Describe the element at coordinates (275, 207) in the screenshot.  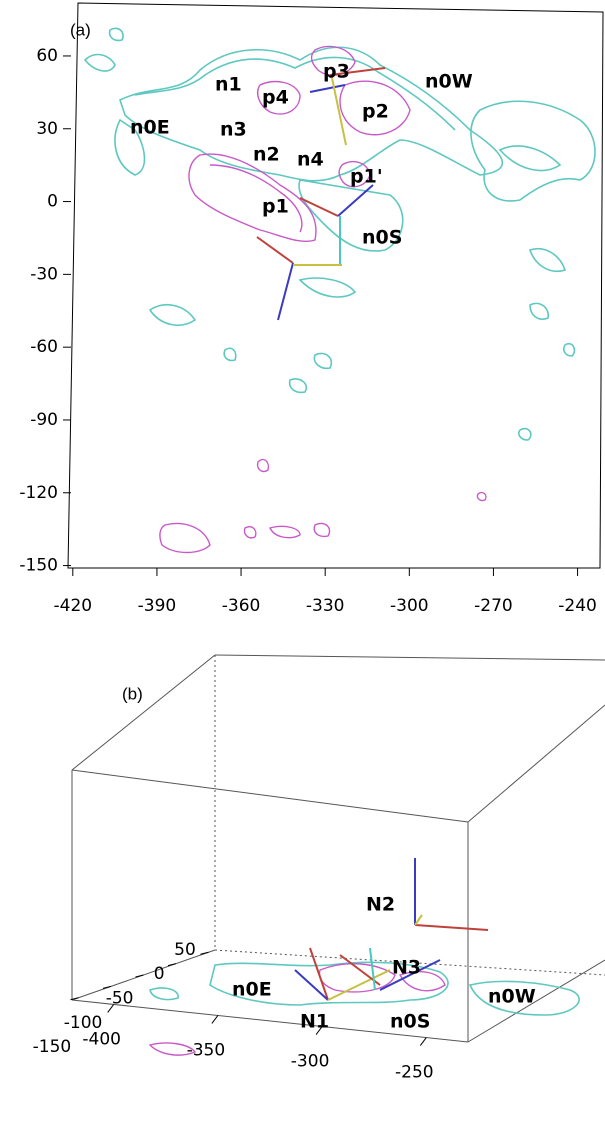
I see `annotation: p1` at that location.